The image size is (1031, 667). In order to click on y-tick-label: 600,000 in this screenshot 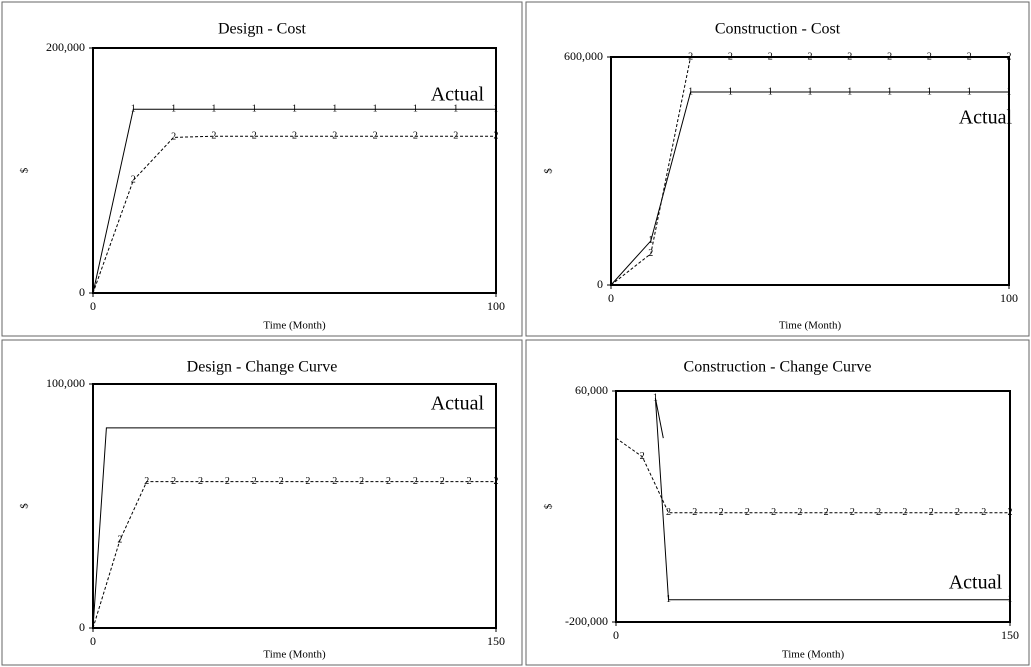, I will do `click(583, 56)`.